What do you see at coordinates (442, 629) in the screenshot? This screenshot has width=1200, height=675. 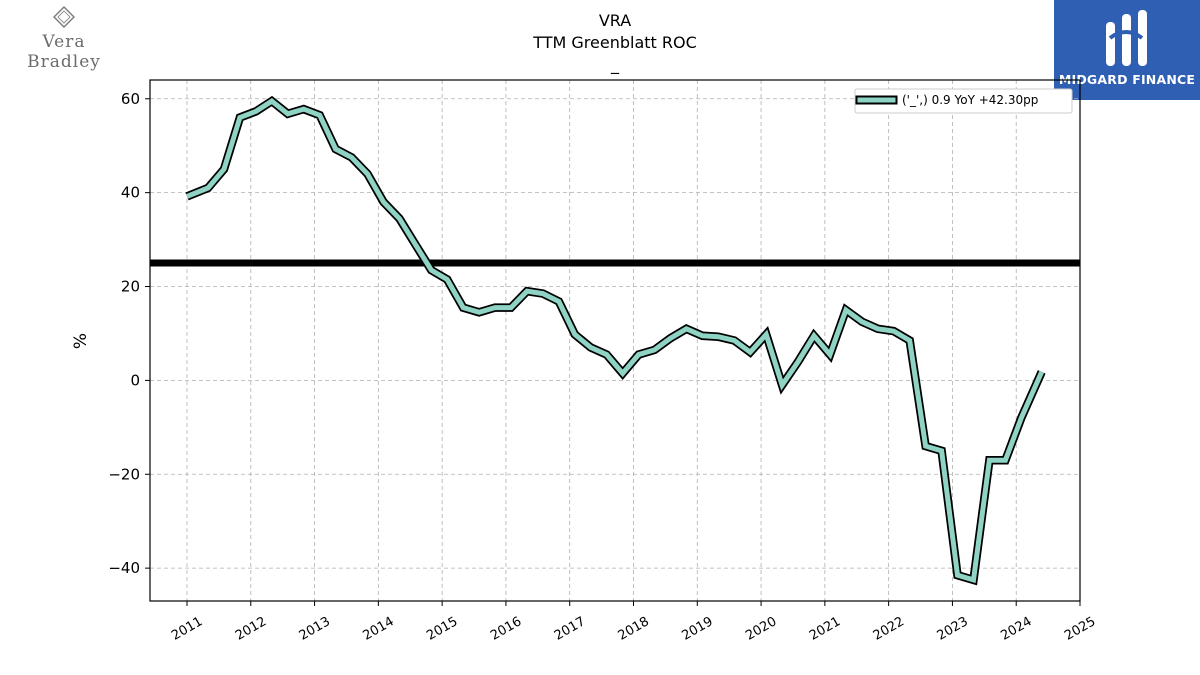 I see `x-tick-label: 2015` at bounding box center [442, 629].